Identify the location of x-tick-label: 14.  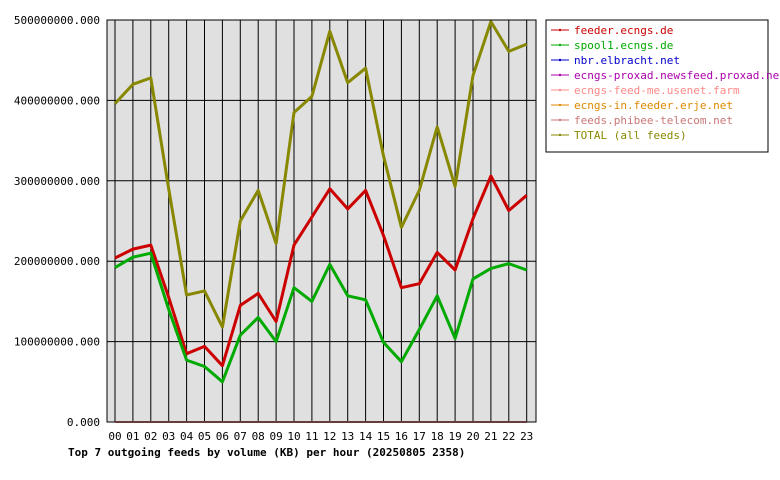
(366, 436).